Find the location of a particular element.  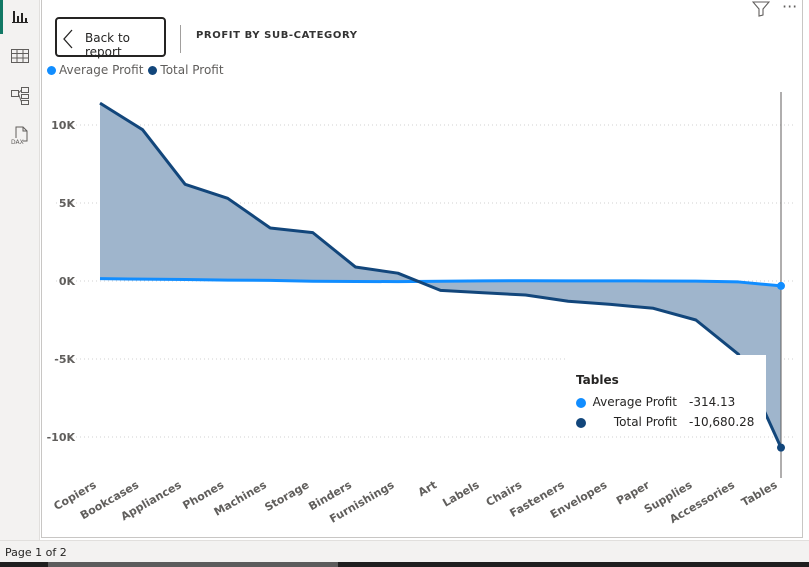

point-total-profit-tables is located at coordinates (781, 447).